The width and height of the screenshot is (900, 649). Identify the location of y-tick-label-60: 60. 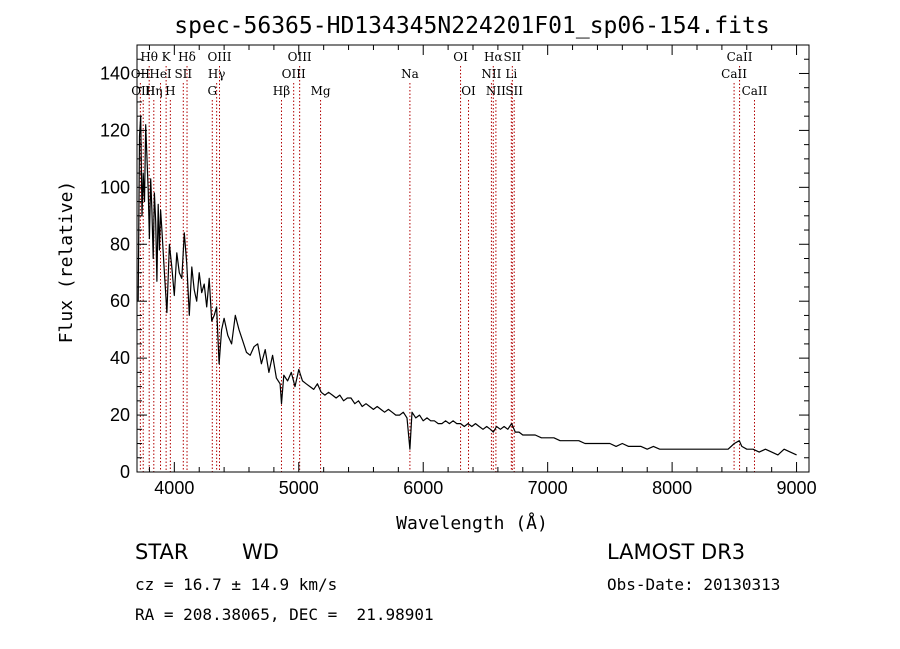
(120, 301).